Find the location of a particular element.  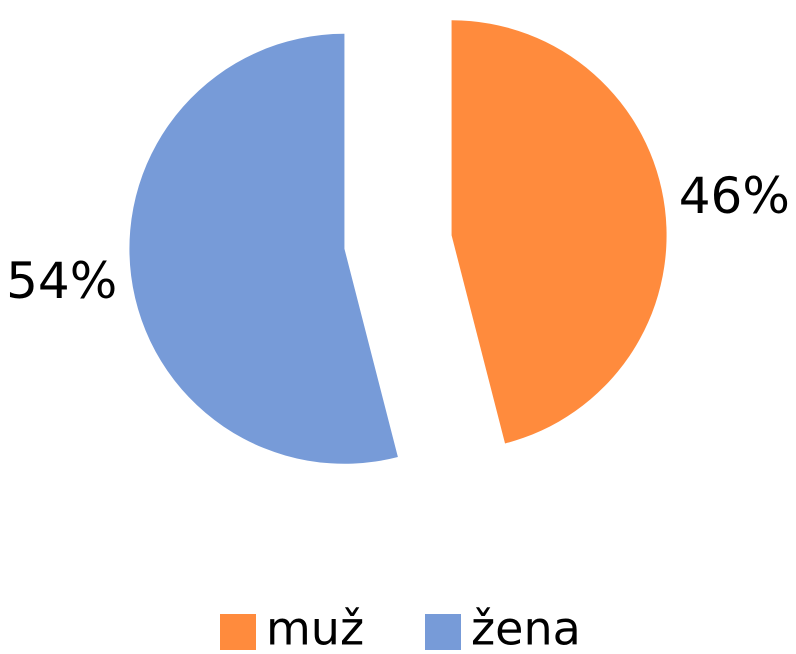

value-label: 46% is located at coordinates (734, 196).